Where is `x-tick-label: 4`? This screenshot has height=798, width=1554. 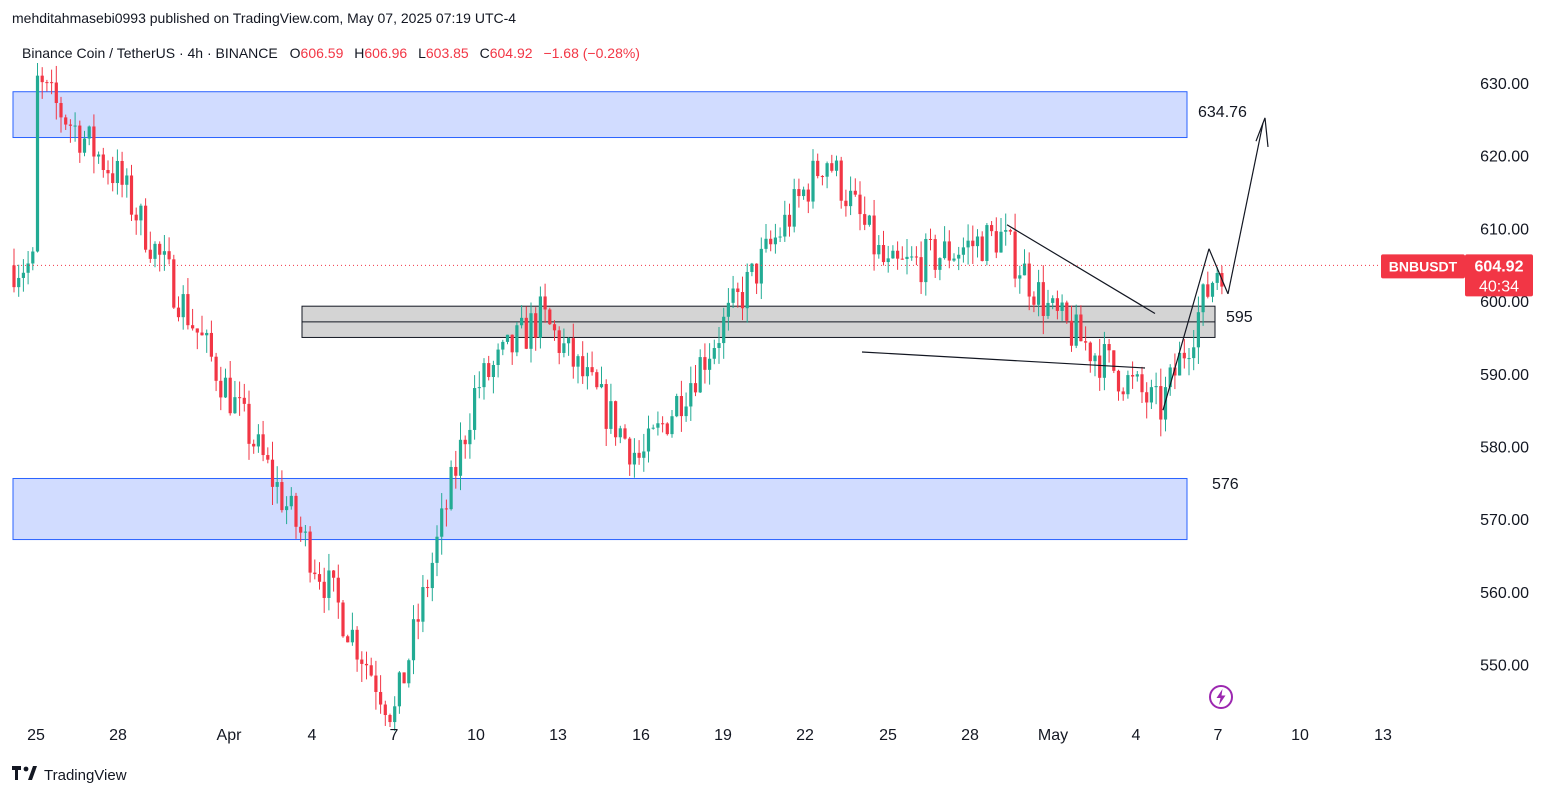 x-tick-label: 4 is located at coordinates (1136, 735).